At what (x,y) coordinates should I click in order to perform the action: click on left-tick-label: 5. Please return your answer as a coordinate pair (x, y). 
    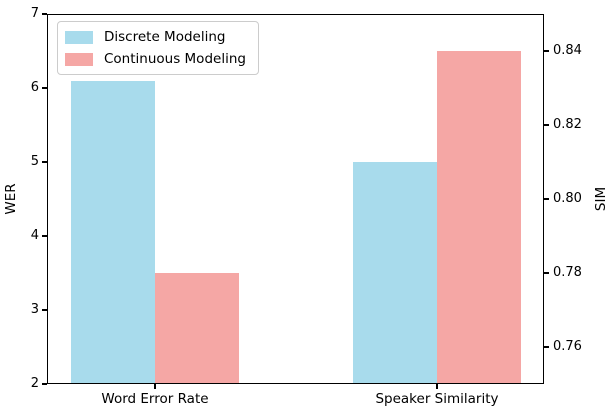
    Looking at the image, I should click on (34, 161).